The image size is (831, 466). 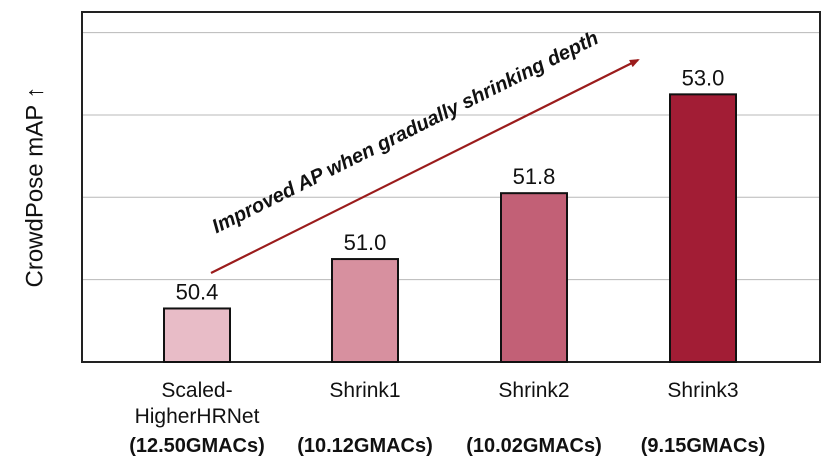 I want to click on x-tick-label: Shrink3, so click(x=702, y=390).